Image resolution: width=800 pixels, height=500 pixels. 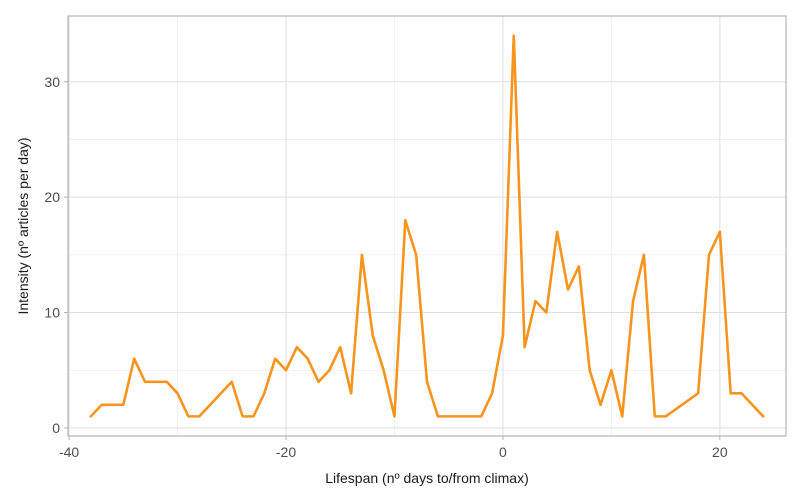 I want to click on y-tick-label: 20, so click(x=52, y=197).